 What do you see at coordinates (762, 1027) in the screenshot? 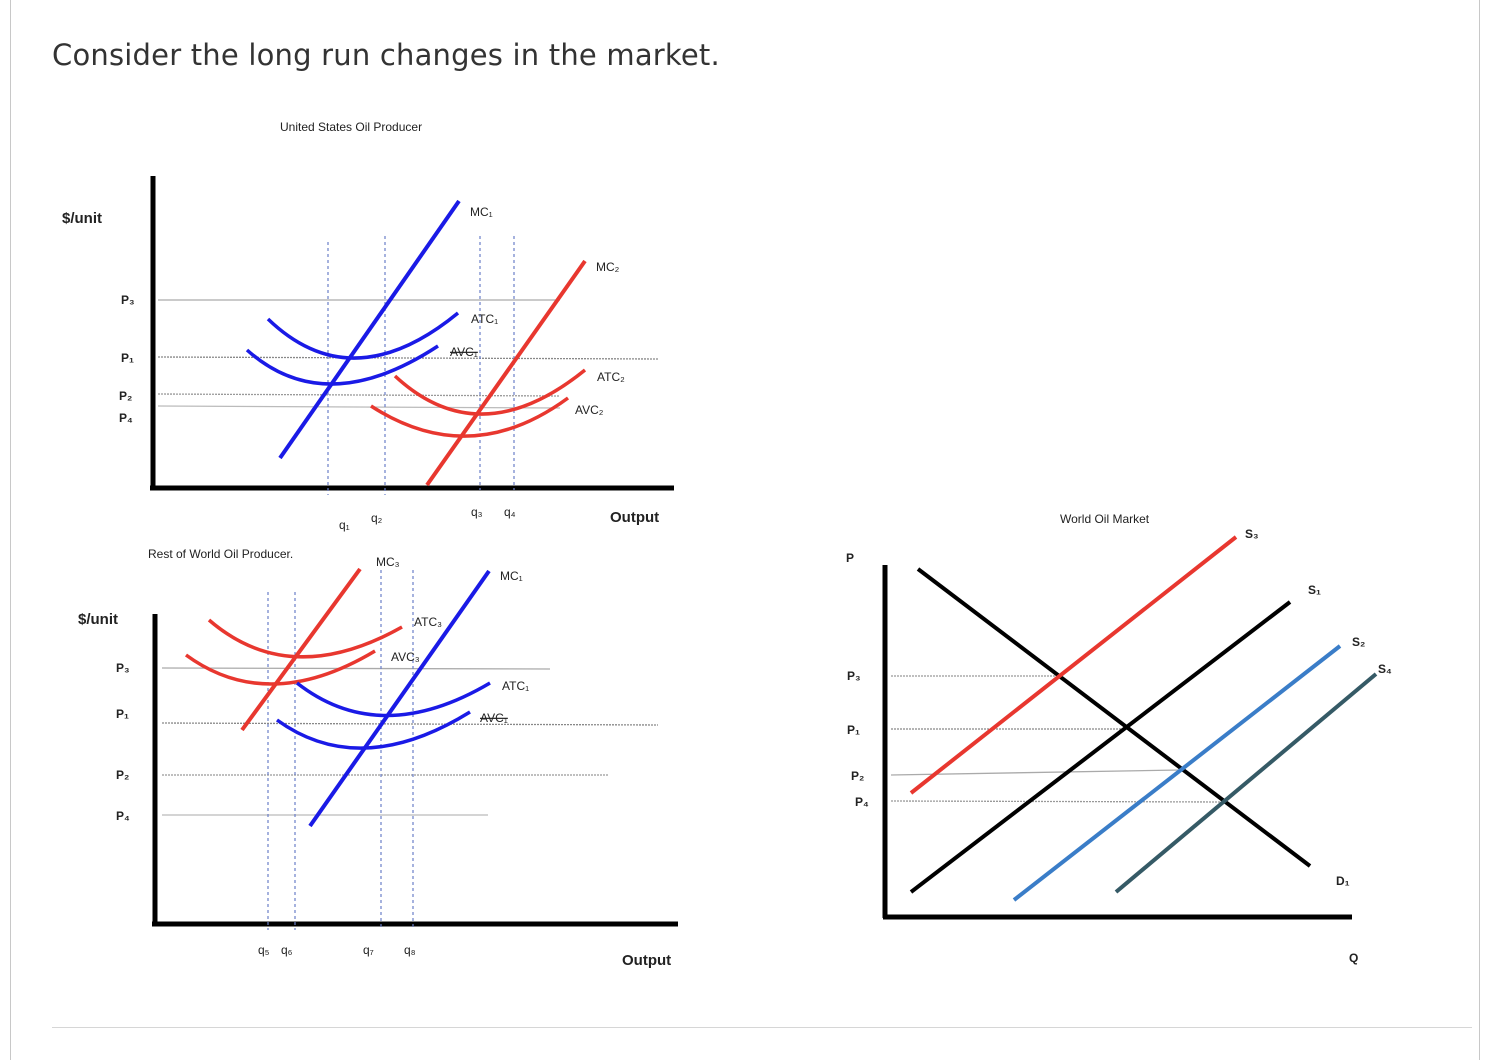
I see `divider` at bounding box center [762, 1027].